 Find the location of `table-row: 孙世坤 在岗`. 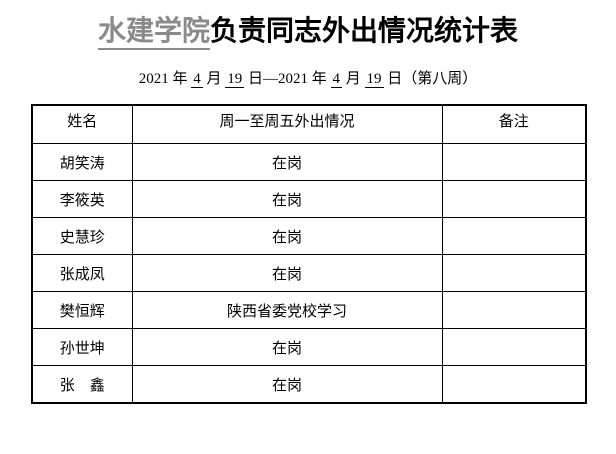

table-row: 孙世坤 在岗 is located at coordinates (309, 347).